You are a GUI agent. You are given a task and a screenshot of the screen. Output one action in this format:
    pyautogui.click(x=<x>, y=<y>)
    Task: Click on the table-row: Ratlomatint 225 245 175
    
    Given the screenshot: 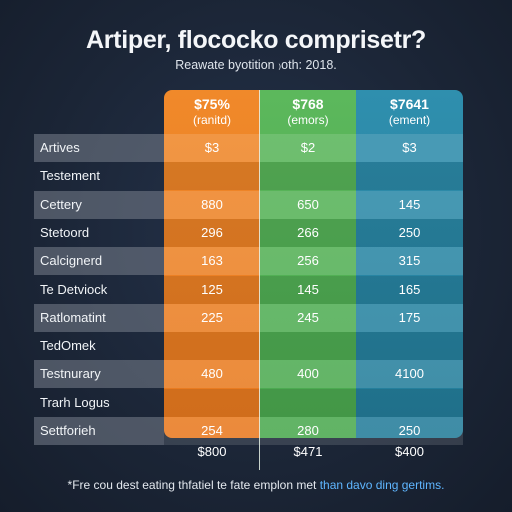 What is the action you would take?
    pyautogui.click(x=248, y=317)
    